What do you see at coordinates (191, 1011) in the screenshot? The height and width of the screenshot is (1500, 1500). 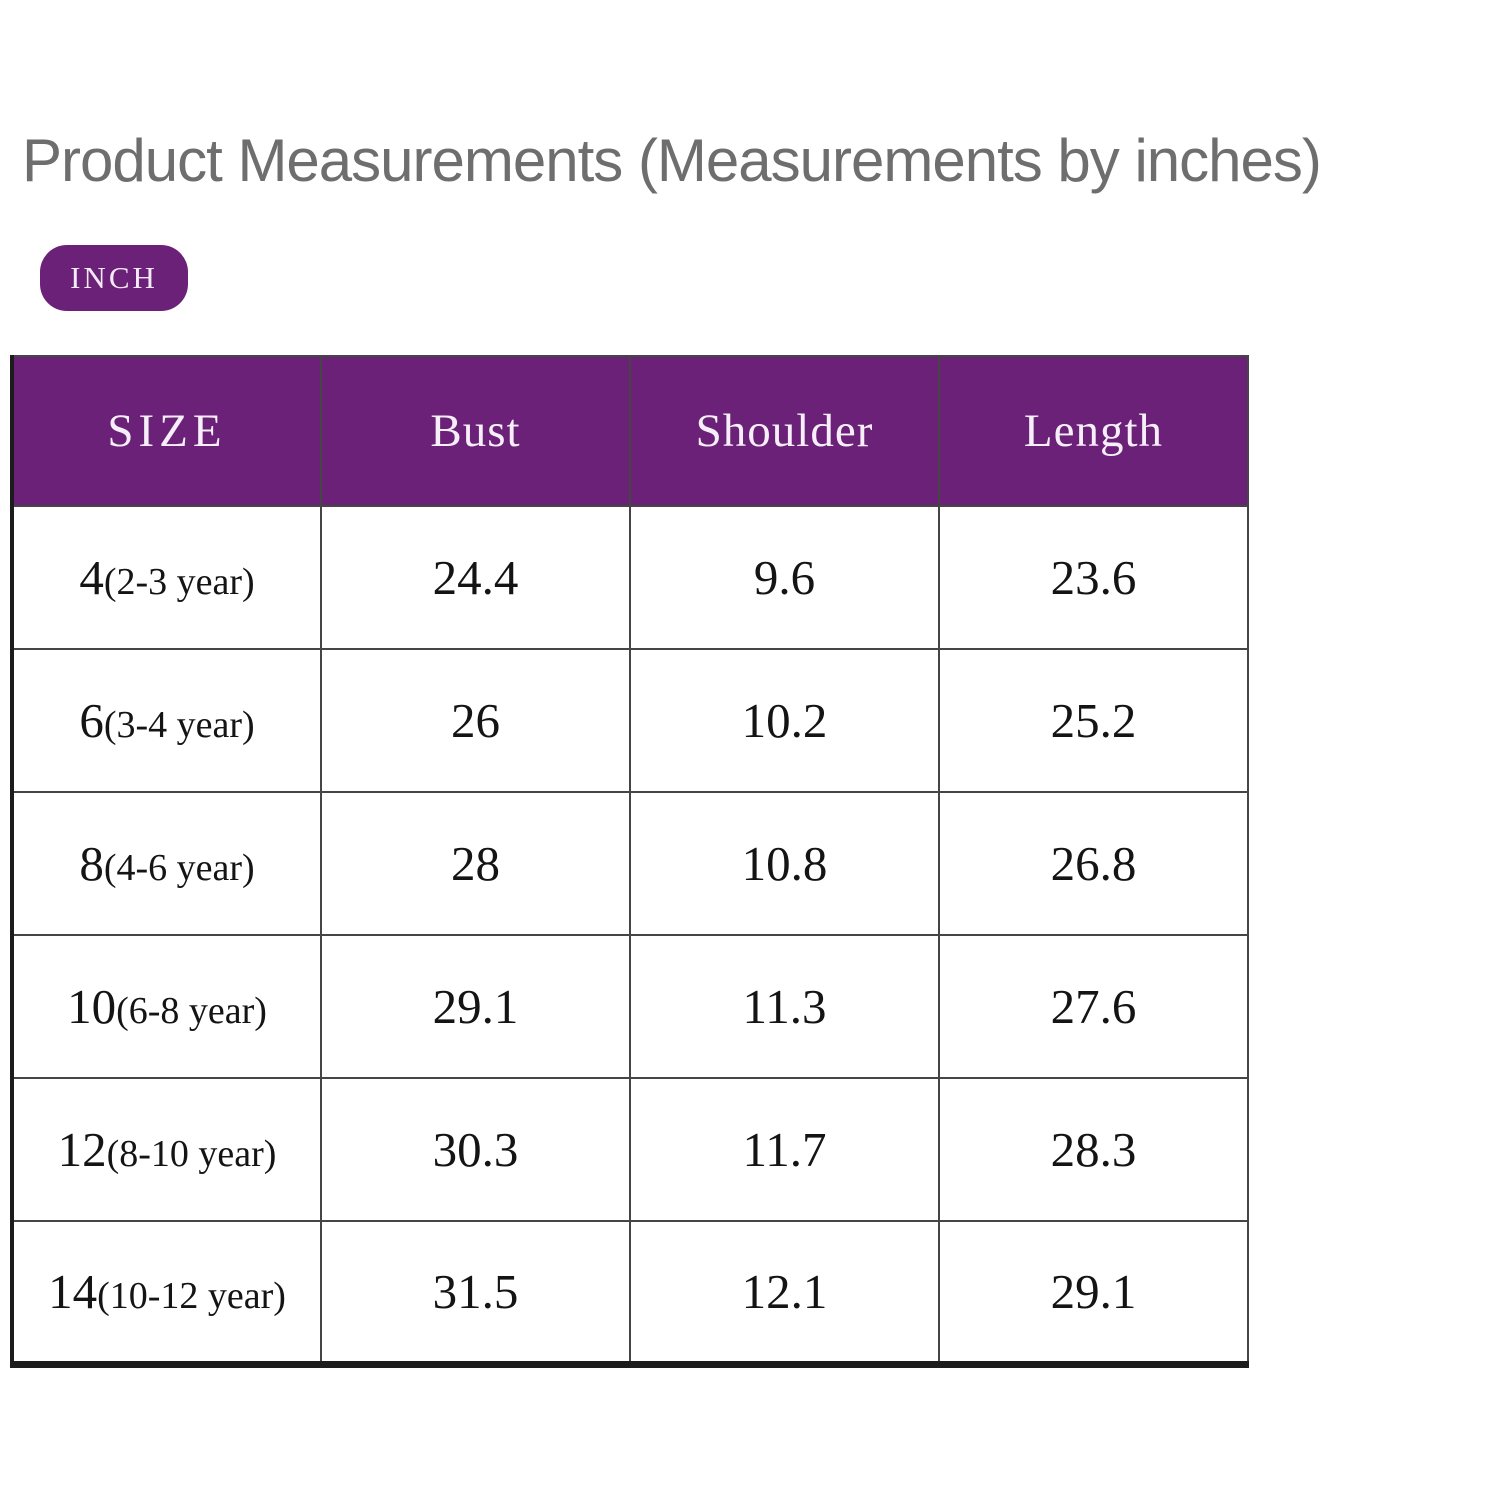 I see `size-age-range: (6-8 year)` at bounding box center [191, 1011].